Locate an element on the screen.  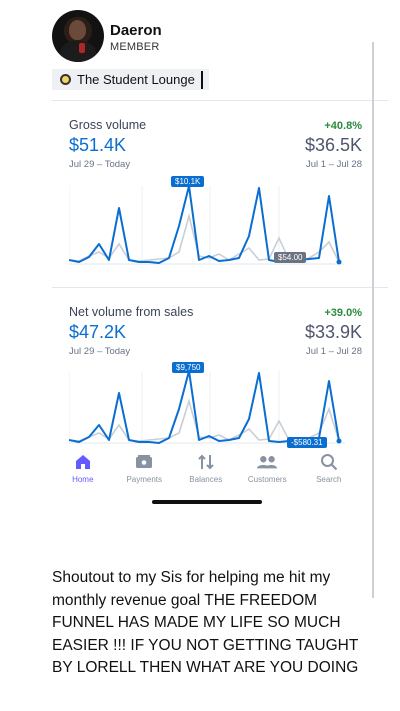
tab-customers: Customers is located at coordinates (268, 468).